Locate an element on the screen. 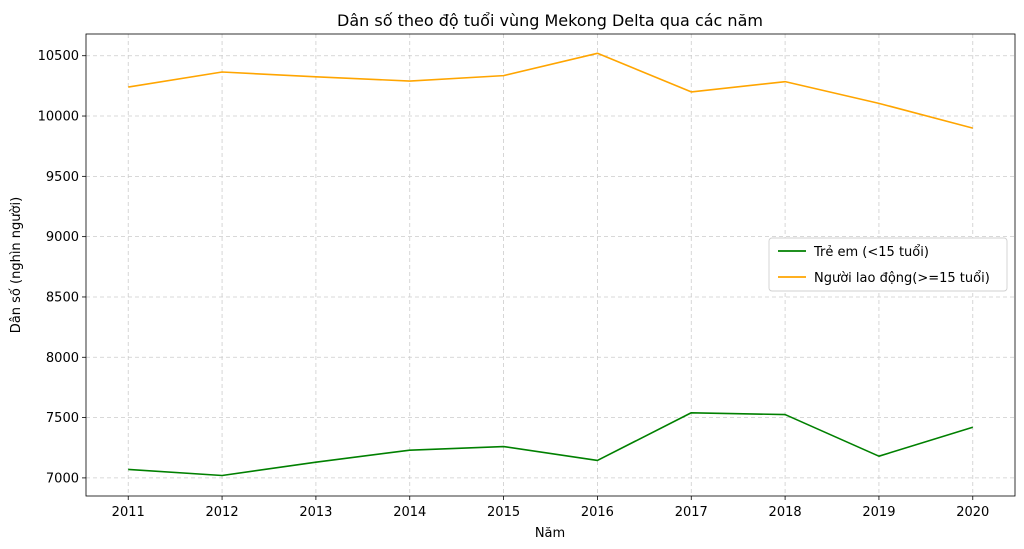  x-tick-label: 2013 is located at coordinates (315, 512).